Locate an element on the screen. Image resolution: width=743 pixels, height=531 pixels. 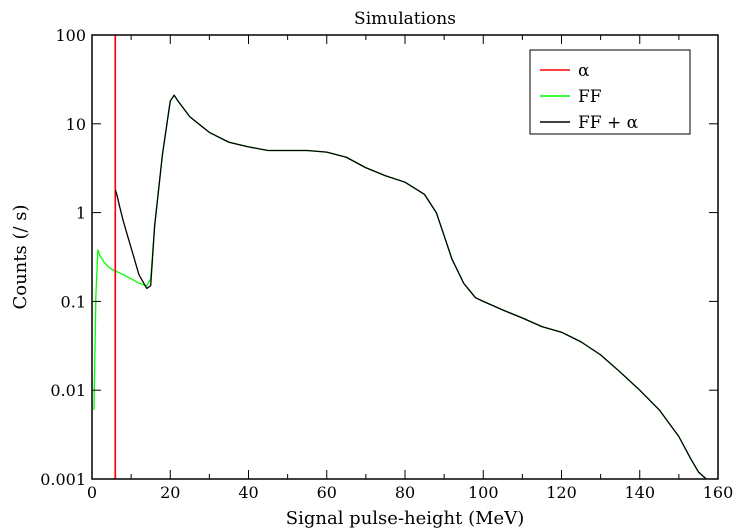
legend-box is located at coordinates (610, 92).